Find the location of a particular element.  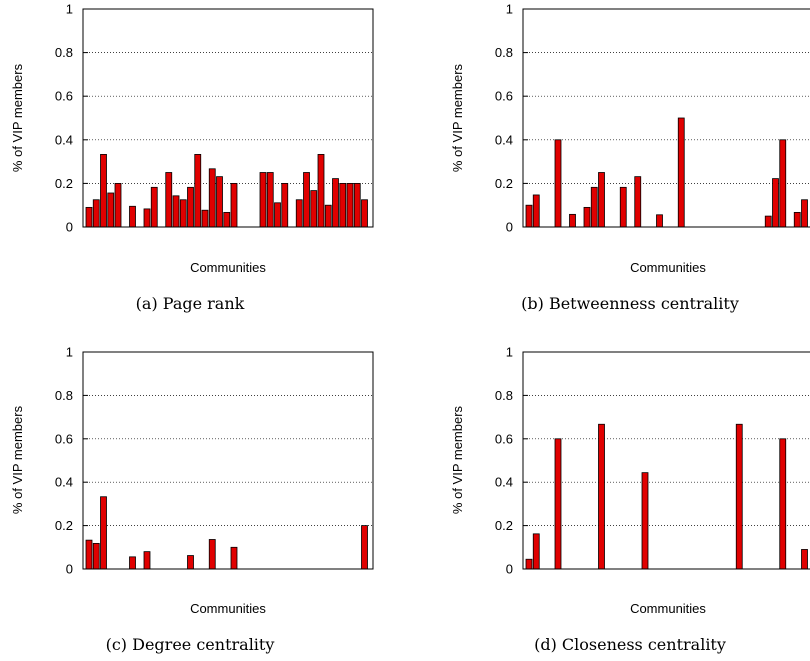

panel-d-ytick-label: 0.8 is located at coordinates (504, 395).